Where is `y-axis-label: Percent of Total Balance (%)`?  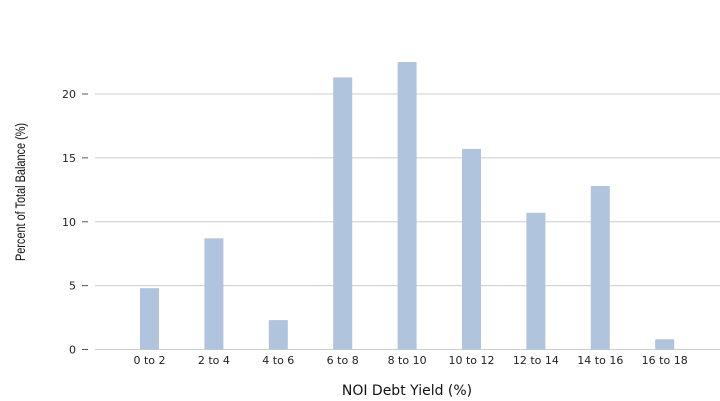 y-axis-label: Percent of Total Balance (%) is located at coordinates (21, 192).